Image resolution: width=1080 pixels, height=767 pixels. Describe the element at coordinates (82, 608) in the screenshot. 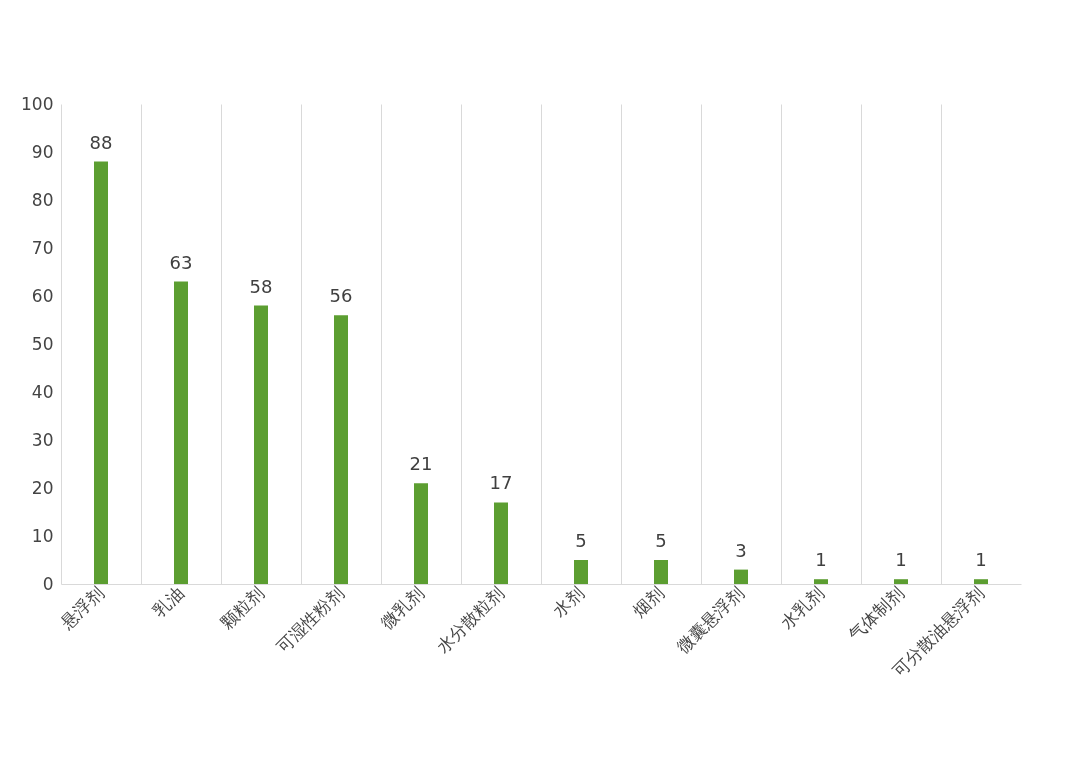

I see `x-tick-label: 悬浮剂` at that location.